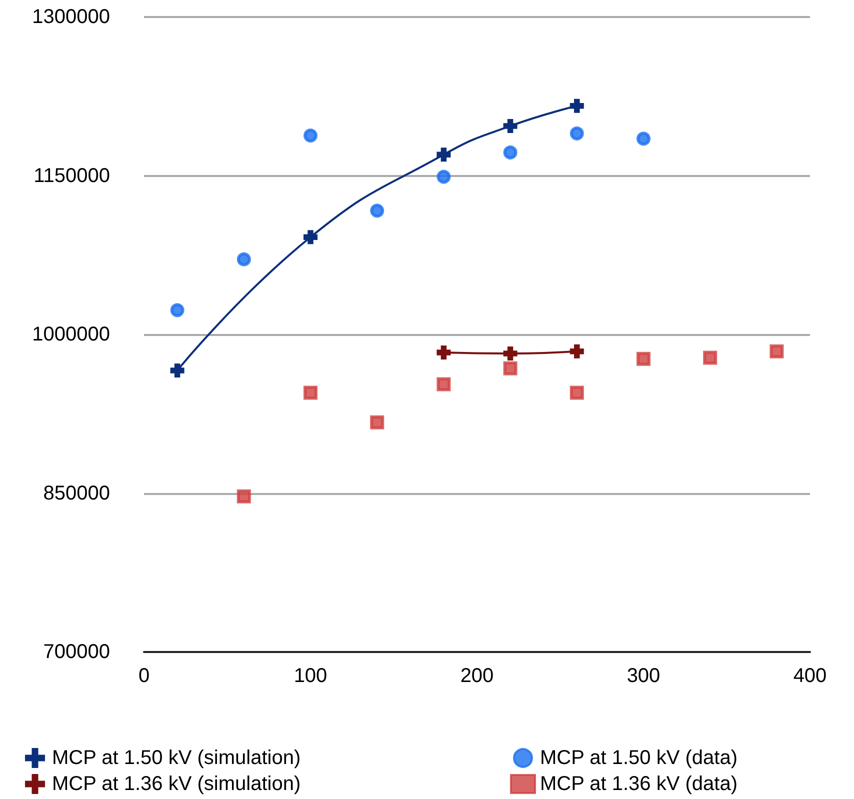 The width and height of the screenshot is (854, 799). What do you see at coordinates (311, 676) in the screenshot?
I see `x-tick-label: 100` at bounding box center [311, 676].